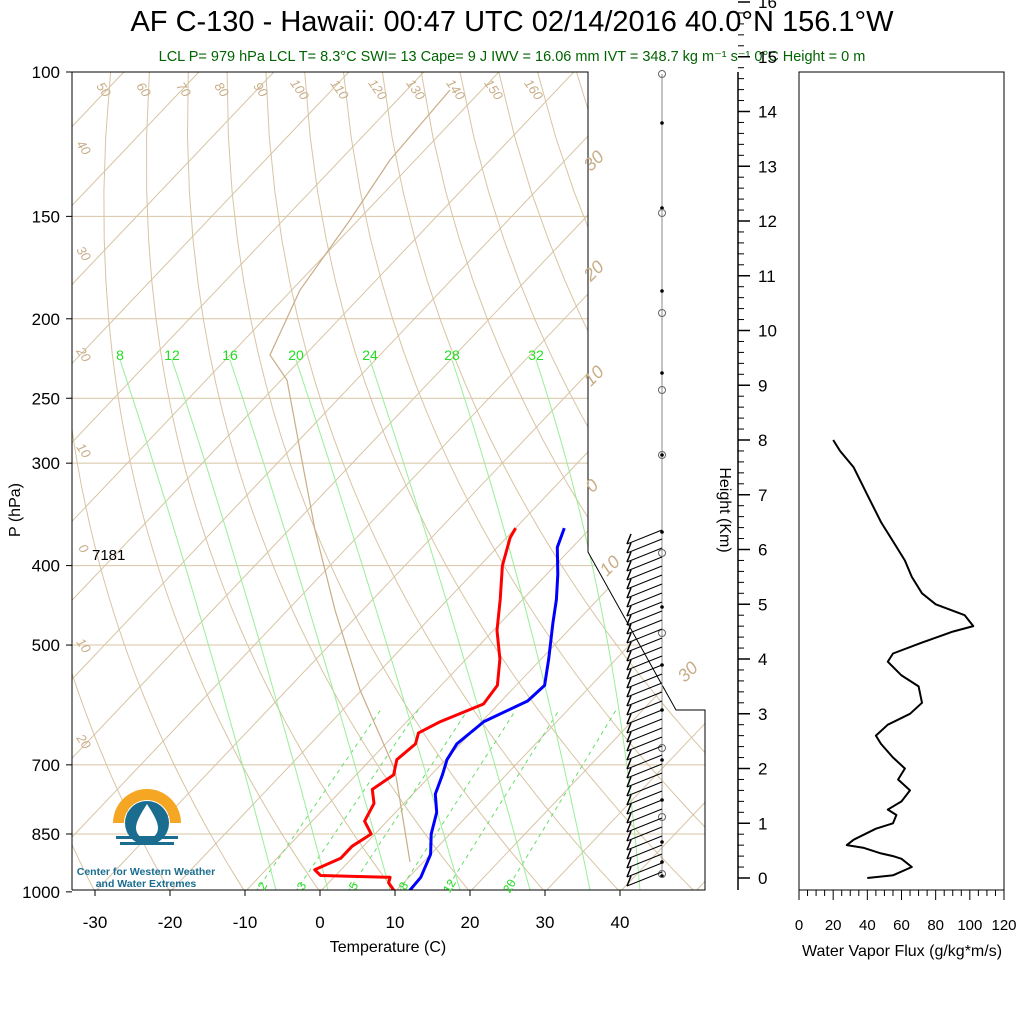  What do you see at coordinates (103, 89) in the screenshot?
I see `adiabat-label-top: 50` at bounding box center [103, 89].